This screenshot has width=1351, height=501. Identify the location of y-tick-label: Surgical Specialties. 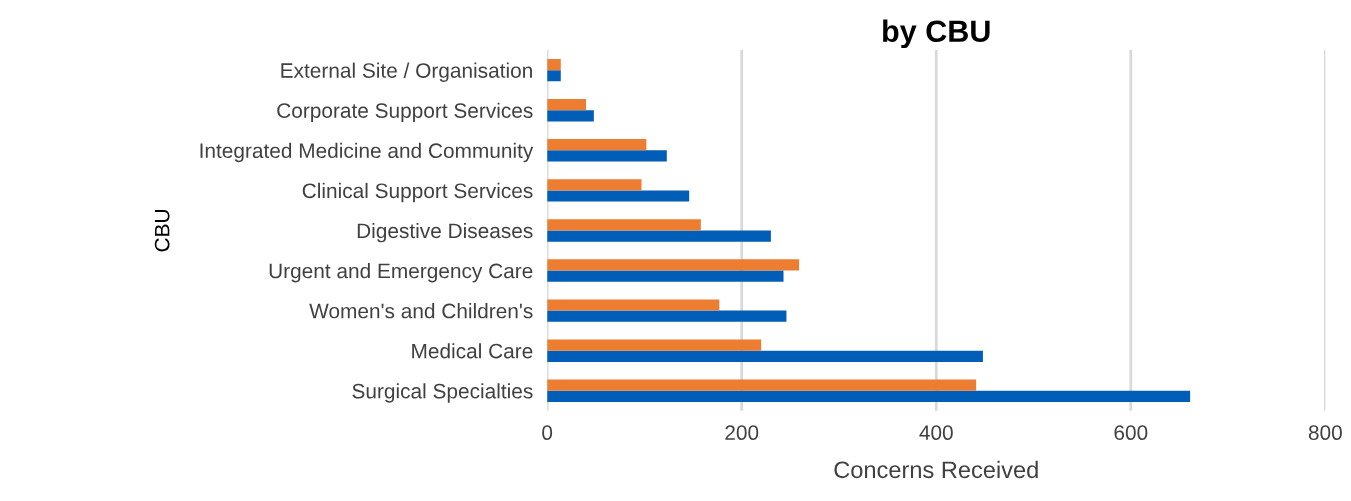
(442, 393).